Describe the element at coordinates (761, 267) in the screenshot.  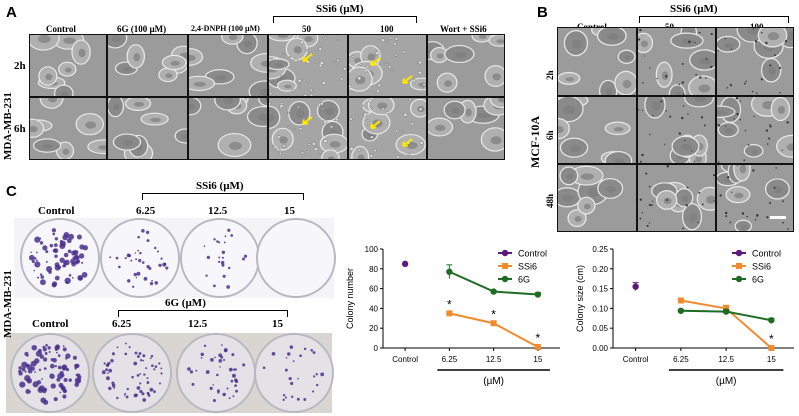
I see `legend-label: SSi6` at that location.